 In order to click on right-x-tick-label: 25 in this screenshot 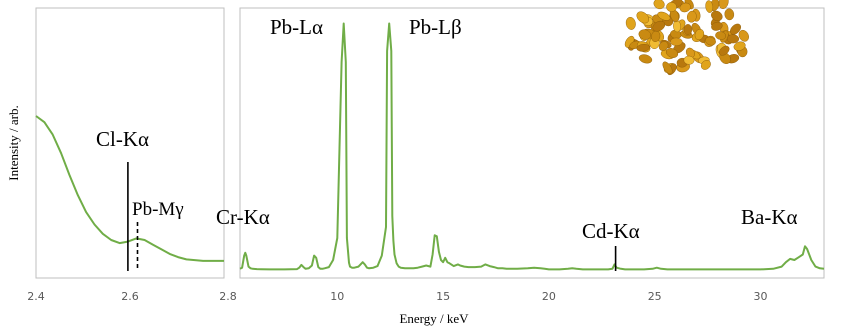, I will do `click(655, 296)`.